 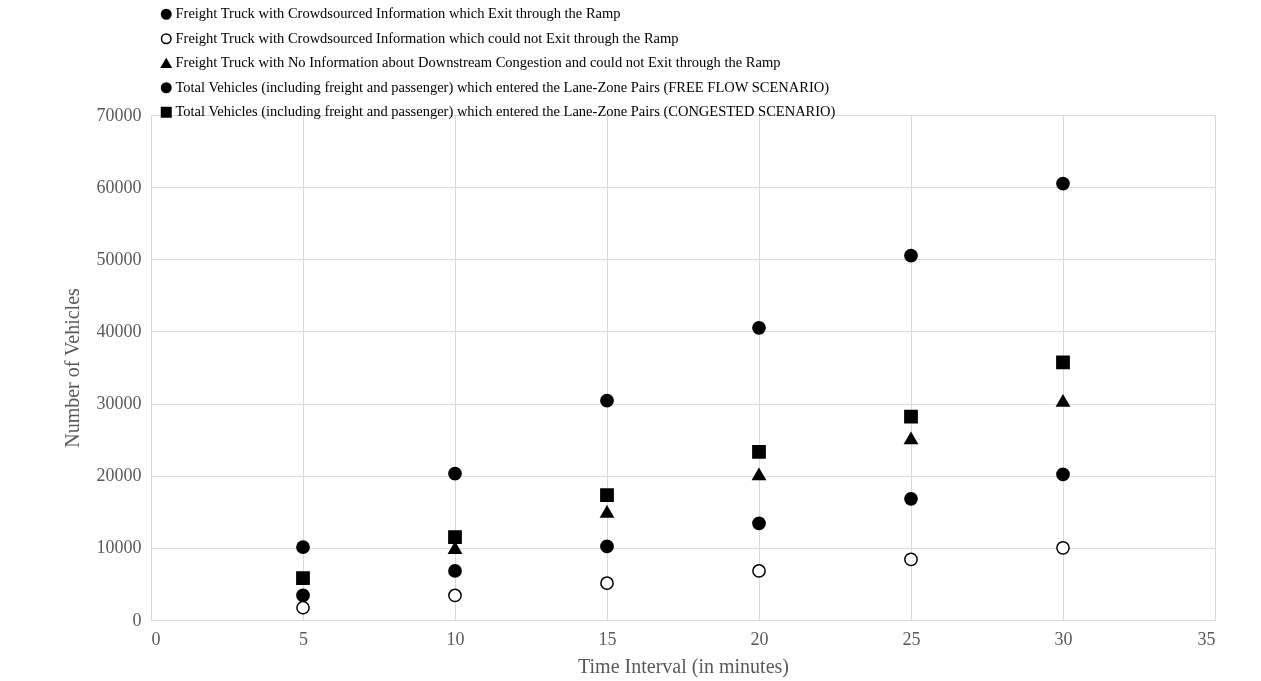 I want to click on y-tick-label: 10000, so click(x=119, y=547).